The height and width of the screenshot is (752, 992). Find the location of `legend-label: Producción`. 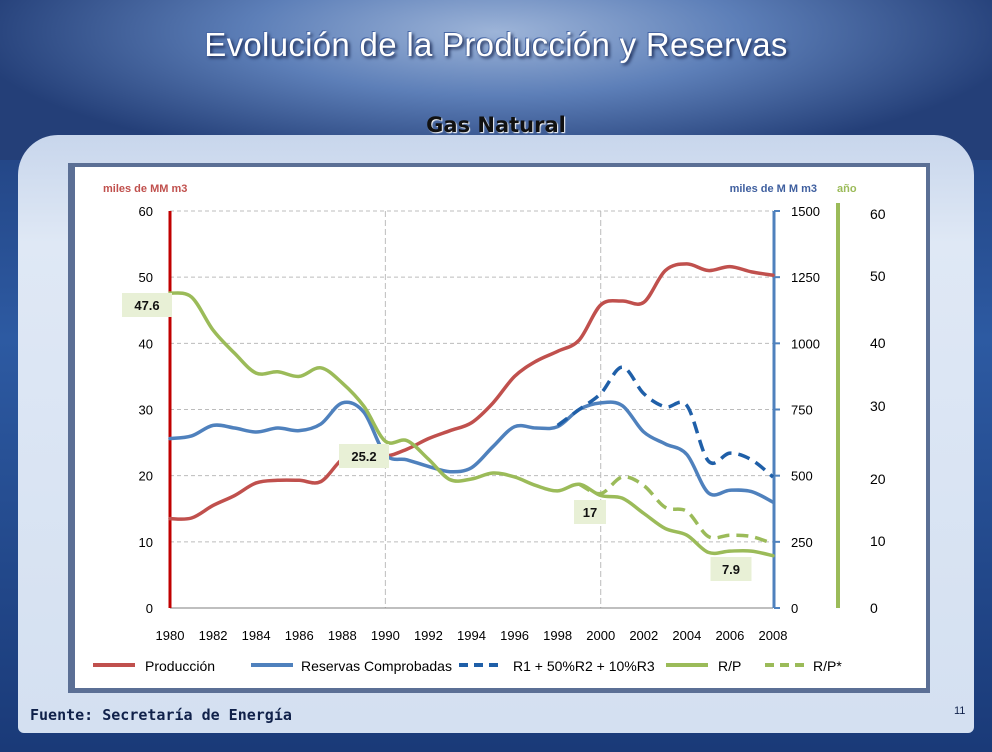

legend-label: Producción is located at coordinates (180, 666).